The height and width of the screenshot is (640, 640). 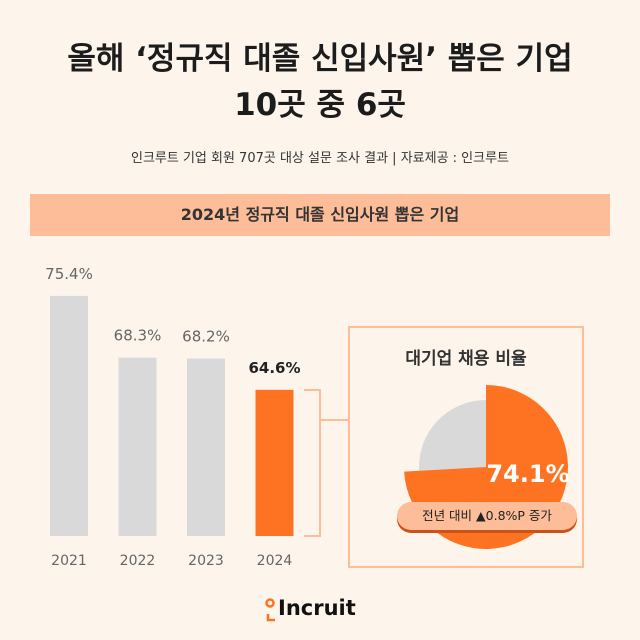 What do you see at coordinates (275, 561) in the screenshot?
I see `x-tick-label: 2024` at bounding box center [275, 561].